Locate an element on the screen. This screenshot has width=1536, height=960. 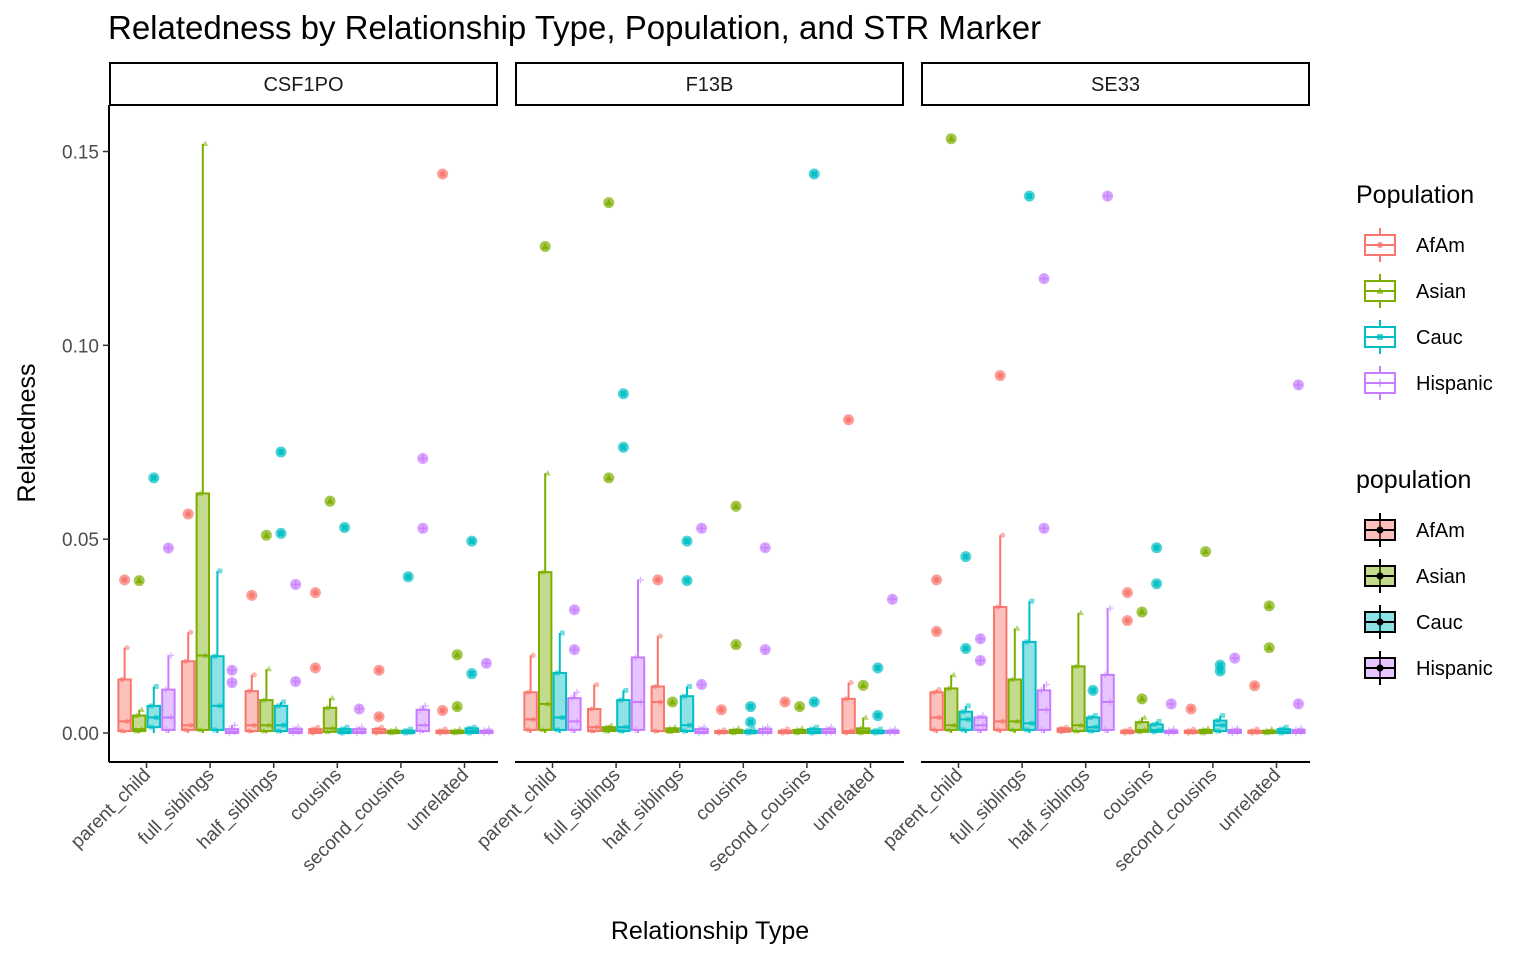
x-tick-label: cousins is located at coordinates (315, 795).